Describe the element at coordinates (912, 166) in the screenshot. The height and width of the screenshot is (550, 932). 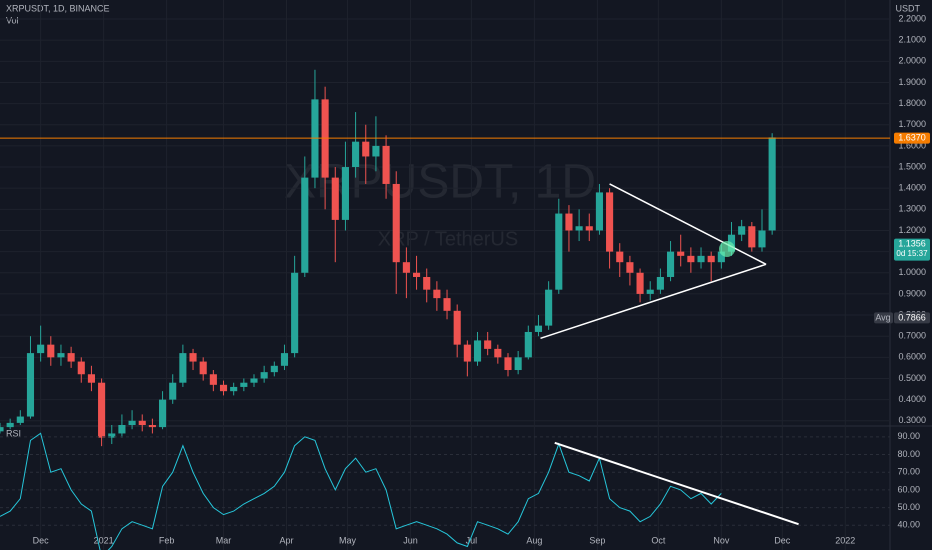
I see `y-tick-label: 1.5000` at that location.